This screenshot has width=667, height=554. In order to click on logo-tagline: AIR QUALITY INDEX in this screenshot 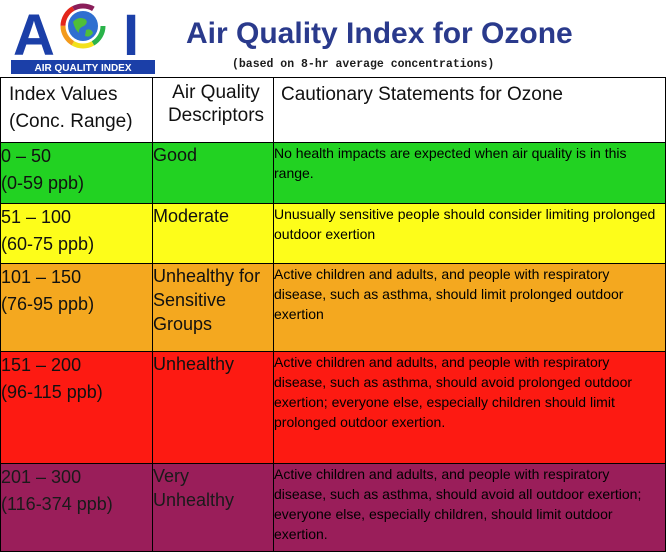, I will do `click(82, 68)`.